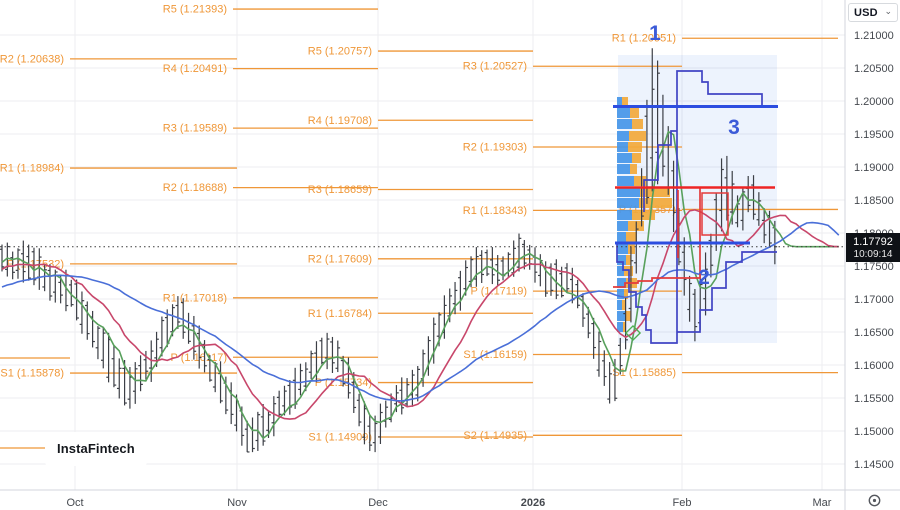 The image size is (900, 510). I want to click on pivot-label: R4 (1.20491), so click(195, 69).